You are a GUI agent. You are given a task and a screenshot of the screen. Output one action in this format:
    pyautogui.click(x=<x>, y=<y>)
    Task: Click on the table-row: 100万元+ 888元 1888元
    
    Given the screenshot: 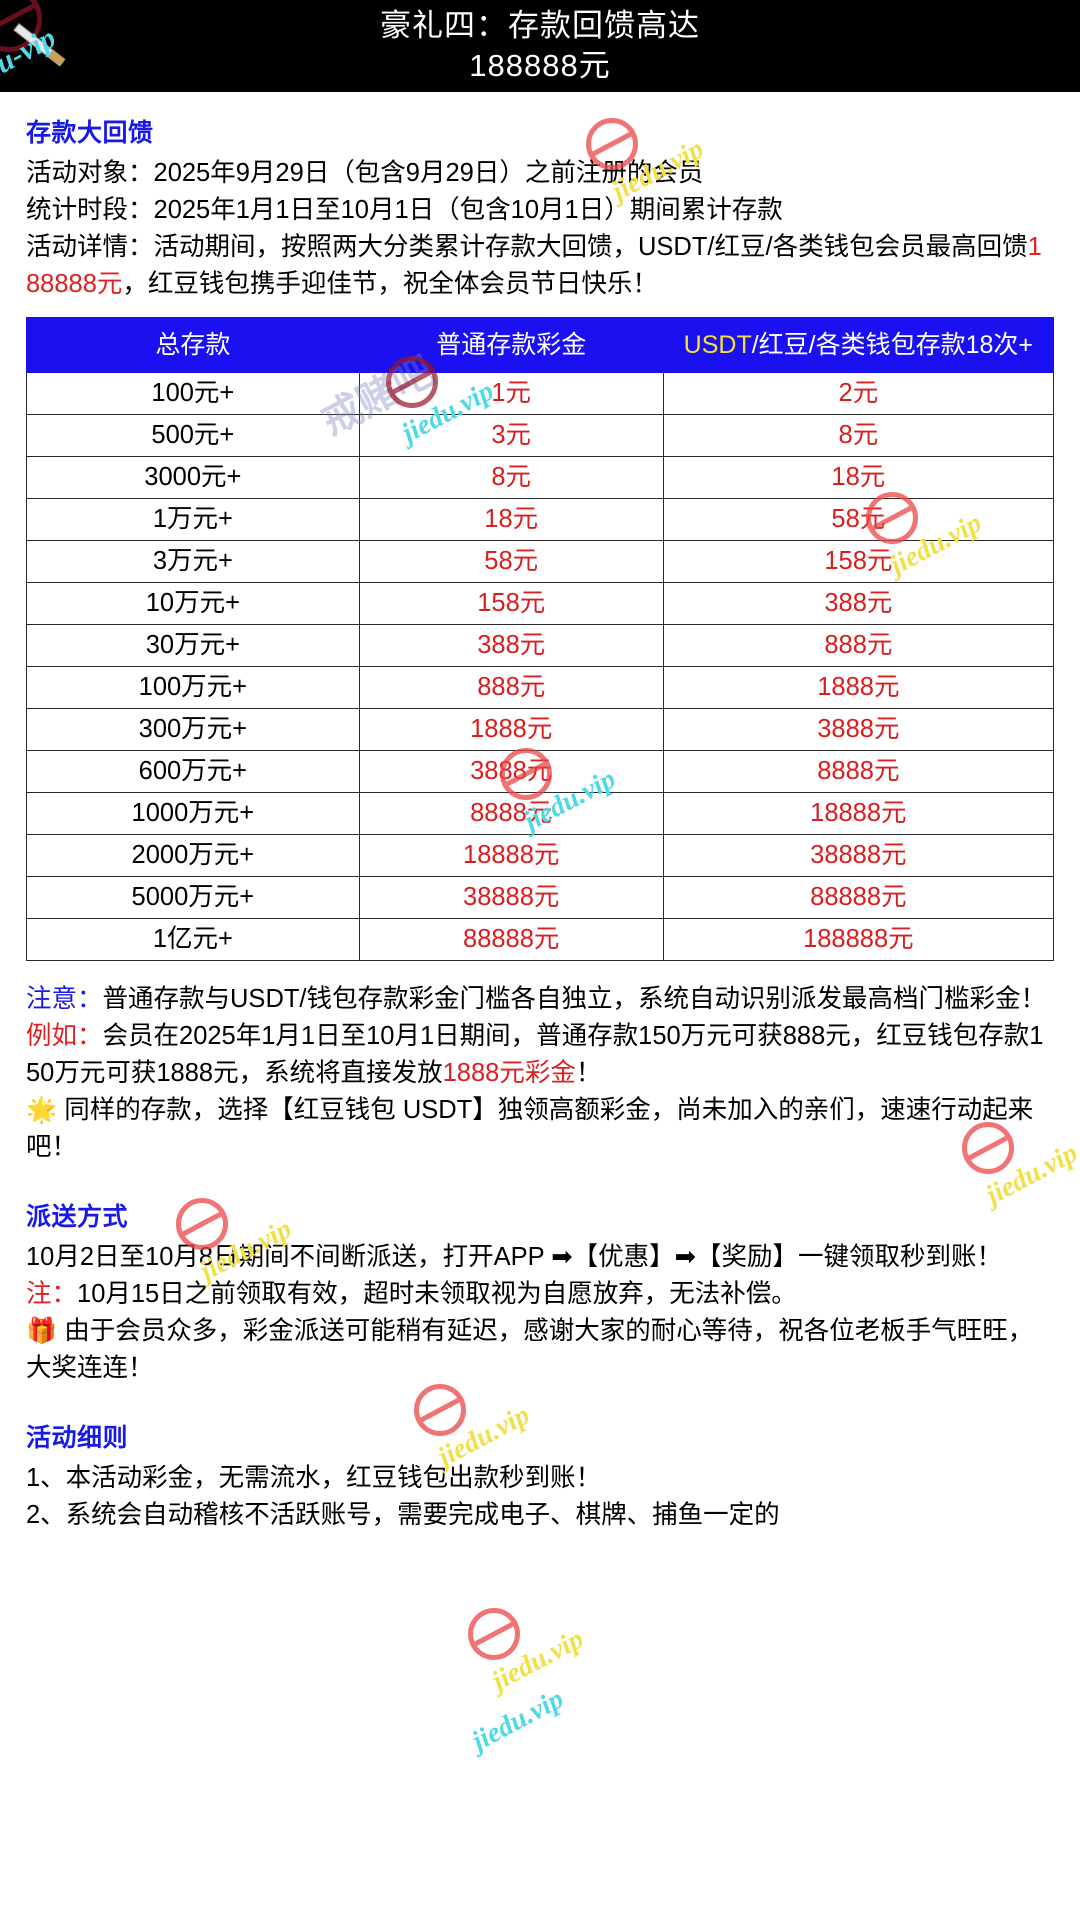 What is the action you would take?
    pyautogui.click(x=540, y=687)
    